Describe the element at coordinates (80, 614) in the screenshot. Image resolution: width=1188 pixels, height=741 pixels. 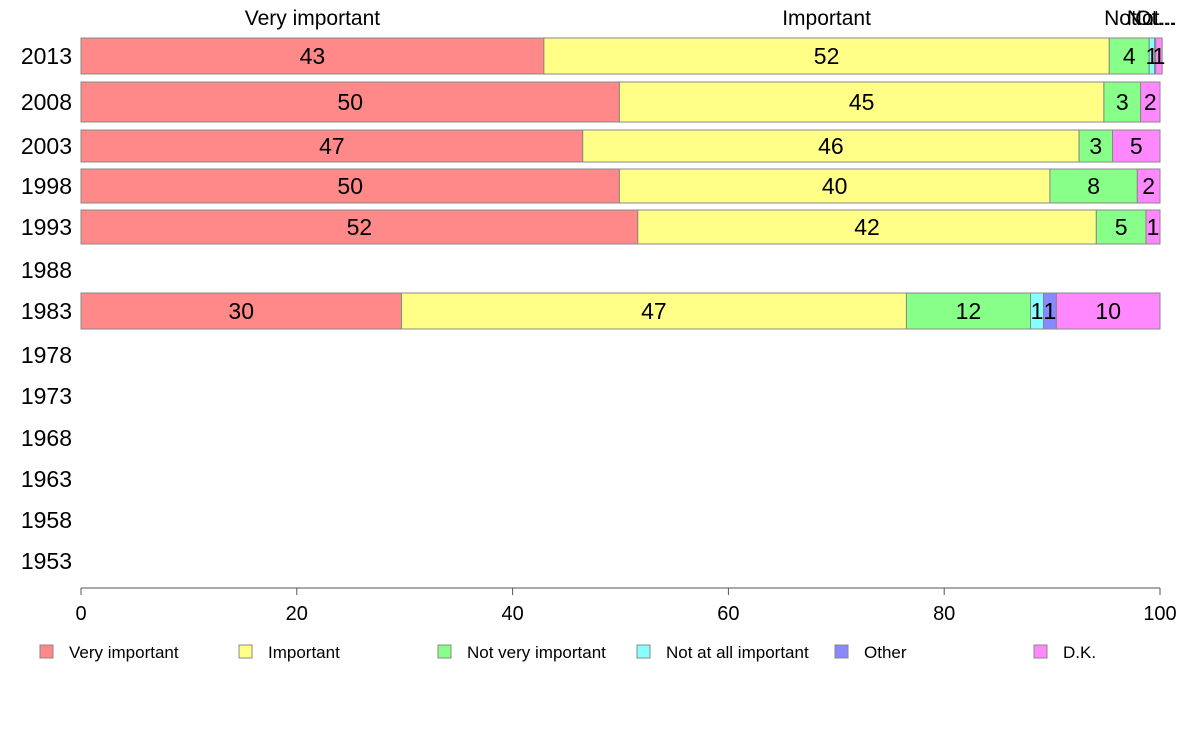
I see `x-tick-label: 0` at that location.